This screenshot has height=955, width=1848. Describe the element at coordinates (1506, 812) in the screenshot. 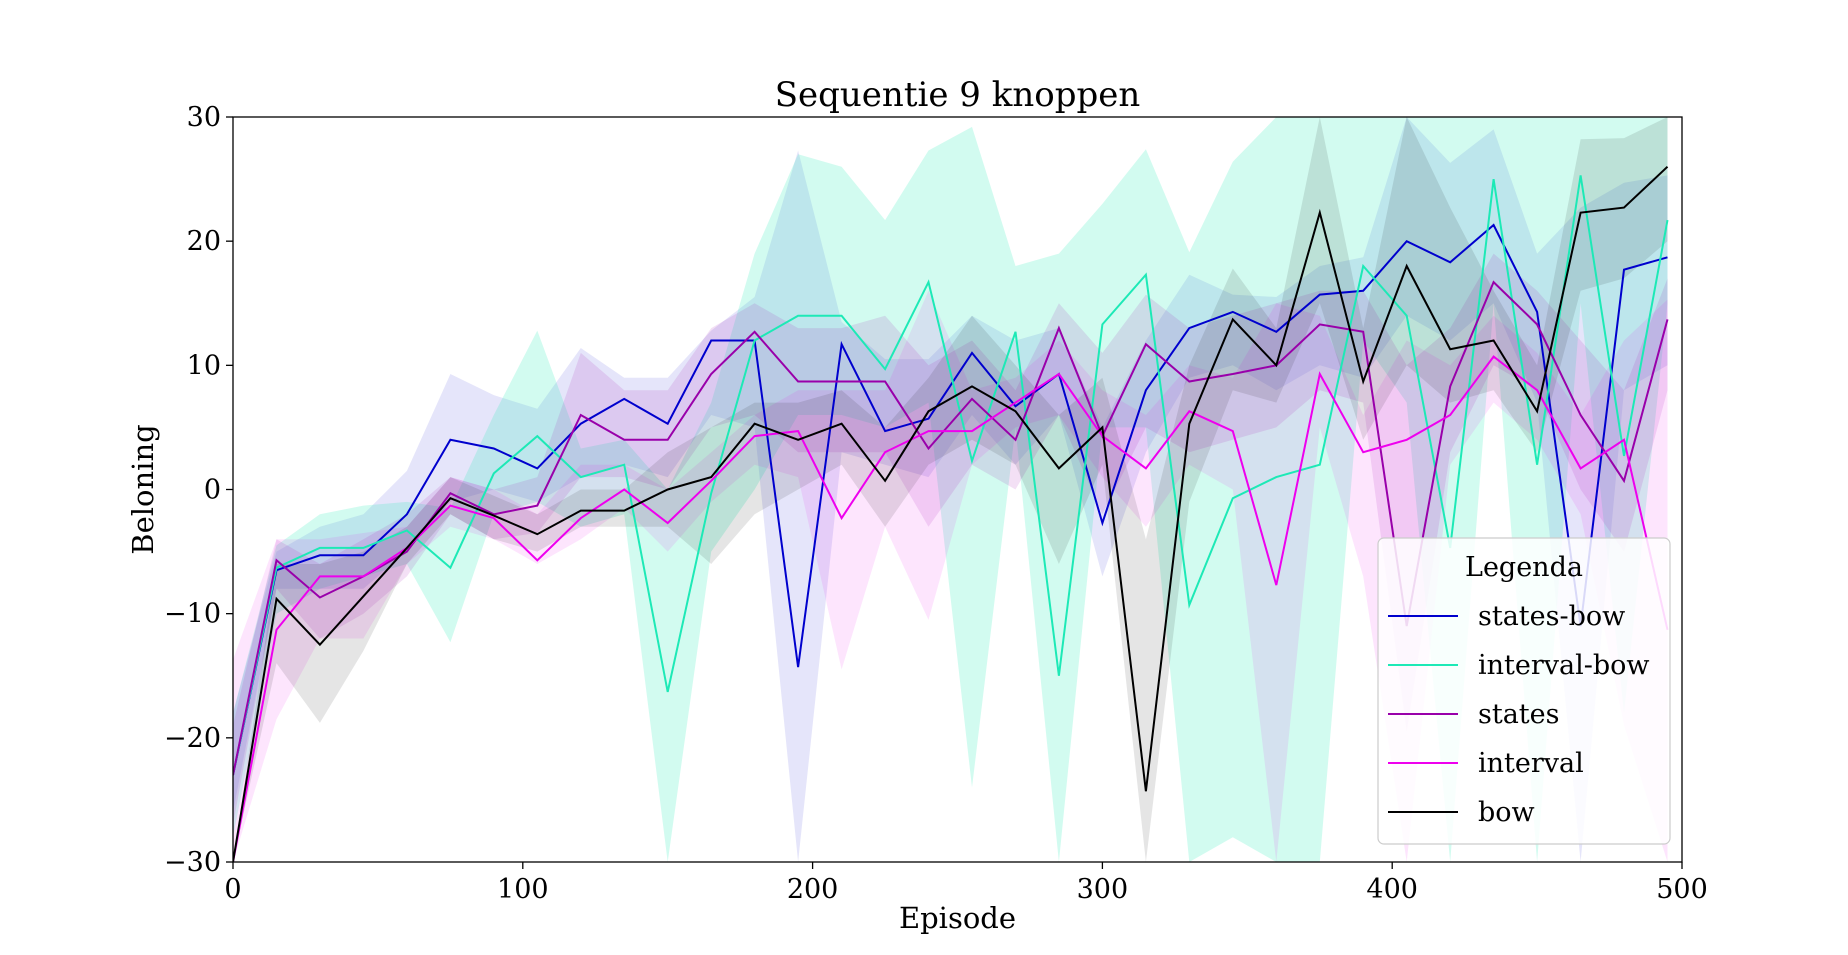

I see `legend-label-bow: bow` at that location.